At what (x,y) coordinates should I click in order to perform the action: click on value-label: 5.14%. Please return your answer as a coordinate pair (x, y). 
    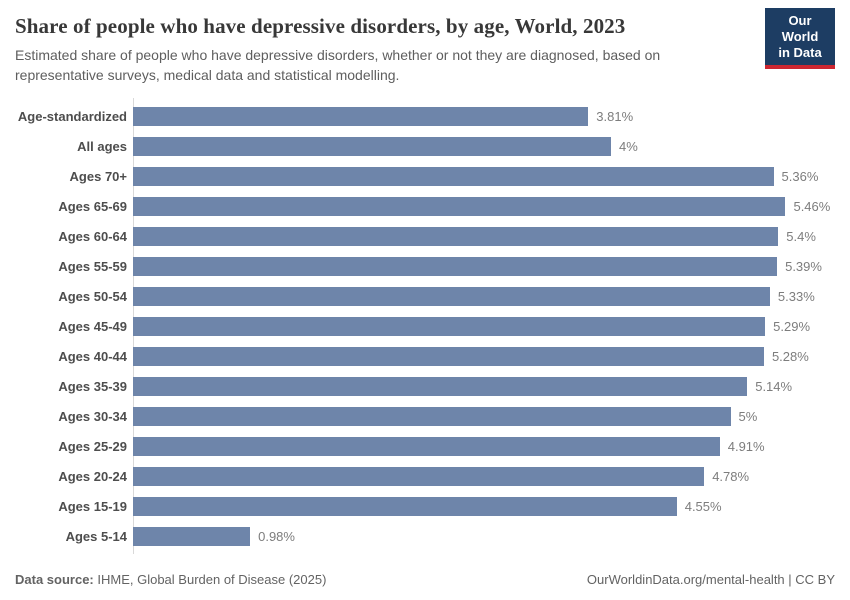
    Looking at the image, I should click on (774, 386).